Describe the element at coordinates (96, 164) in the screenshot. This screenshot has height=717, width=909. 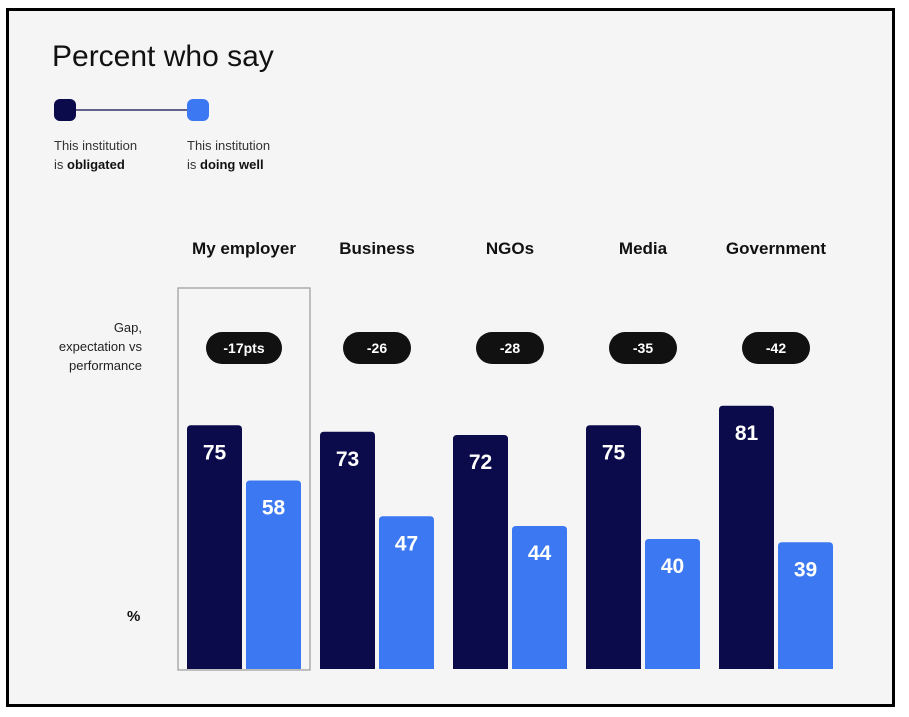
I see `legend-obligated-line2-bold: obligated` at that location.